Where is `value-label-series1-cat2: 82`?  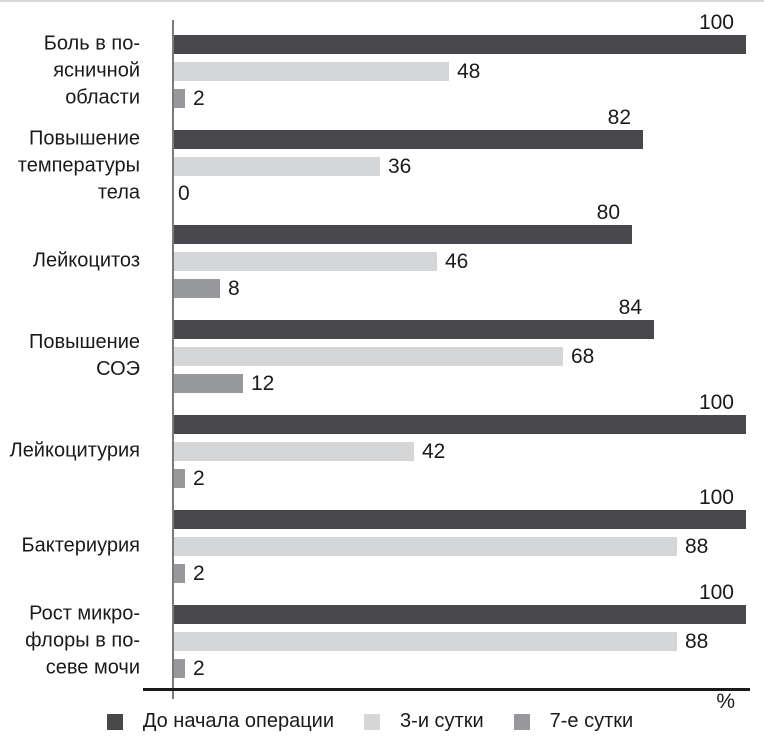 value-label-series1-cat2: 82 is located at coordinates (619, 117).